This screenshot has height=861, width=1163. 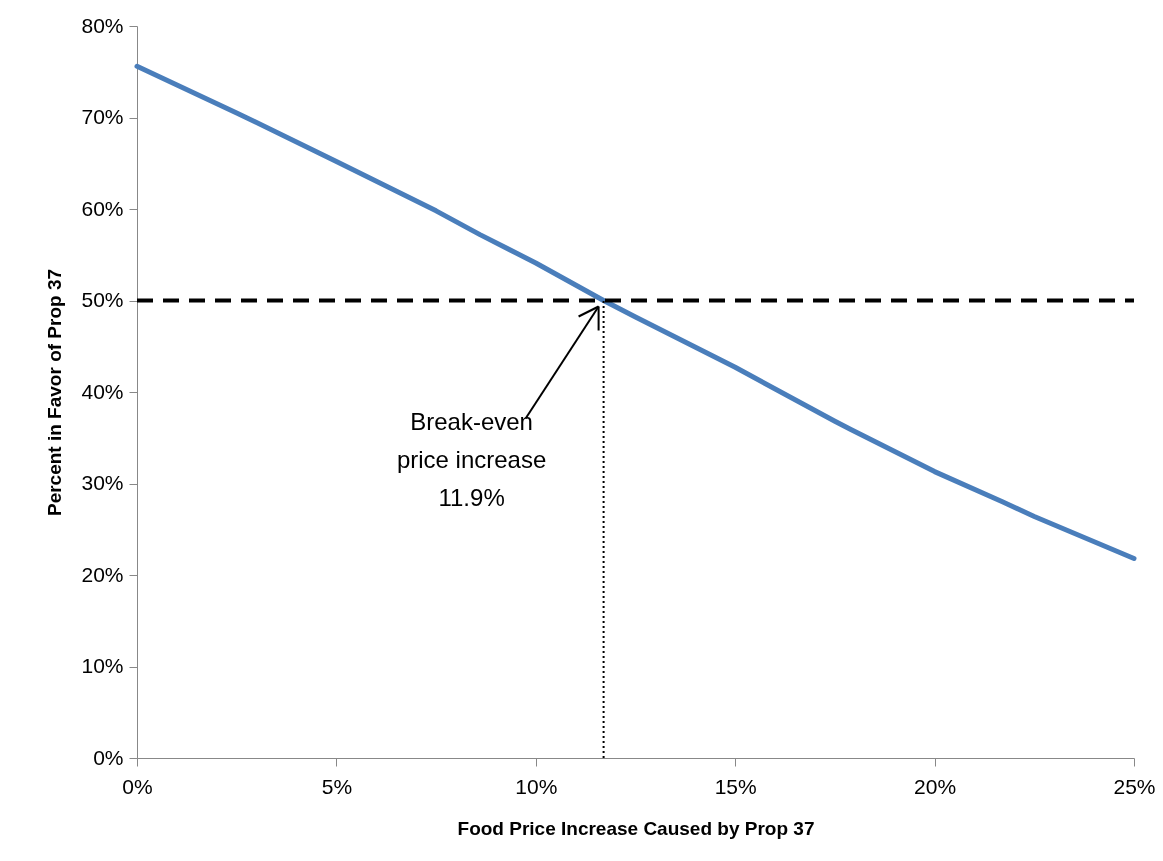 I want to click on y-tick-label: 80%, so click(x=102, y=25).